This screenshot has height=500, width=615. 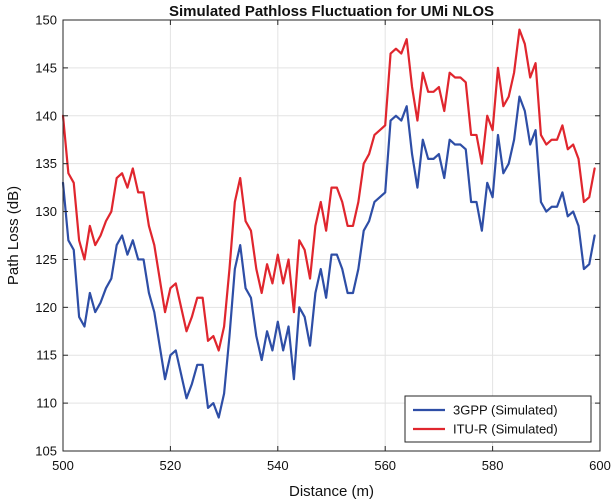 I want to click on legend-box, so click(x=498, y=419).